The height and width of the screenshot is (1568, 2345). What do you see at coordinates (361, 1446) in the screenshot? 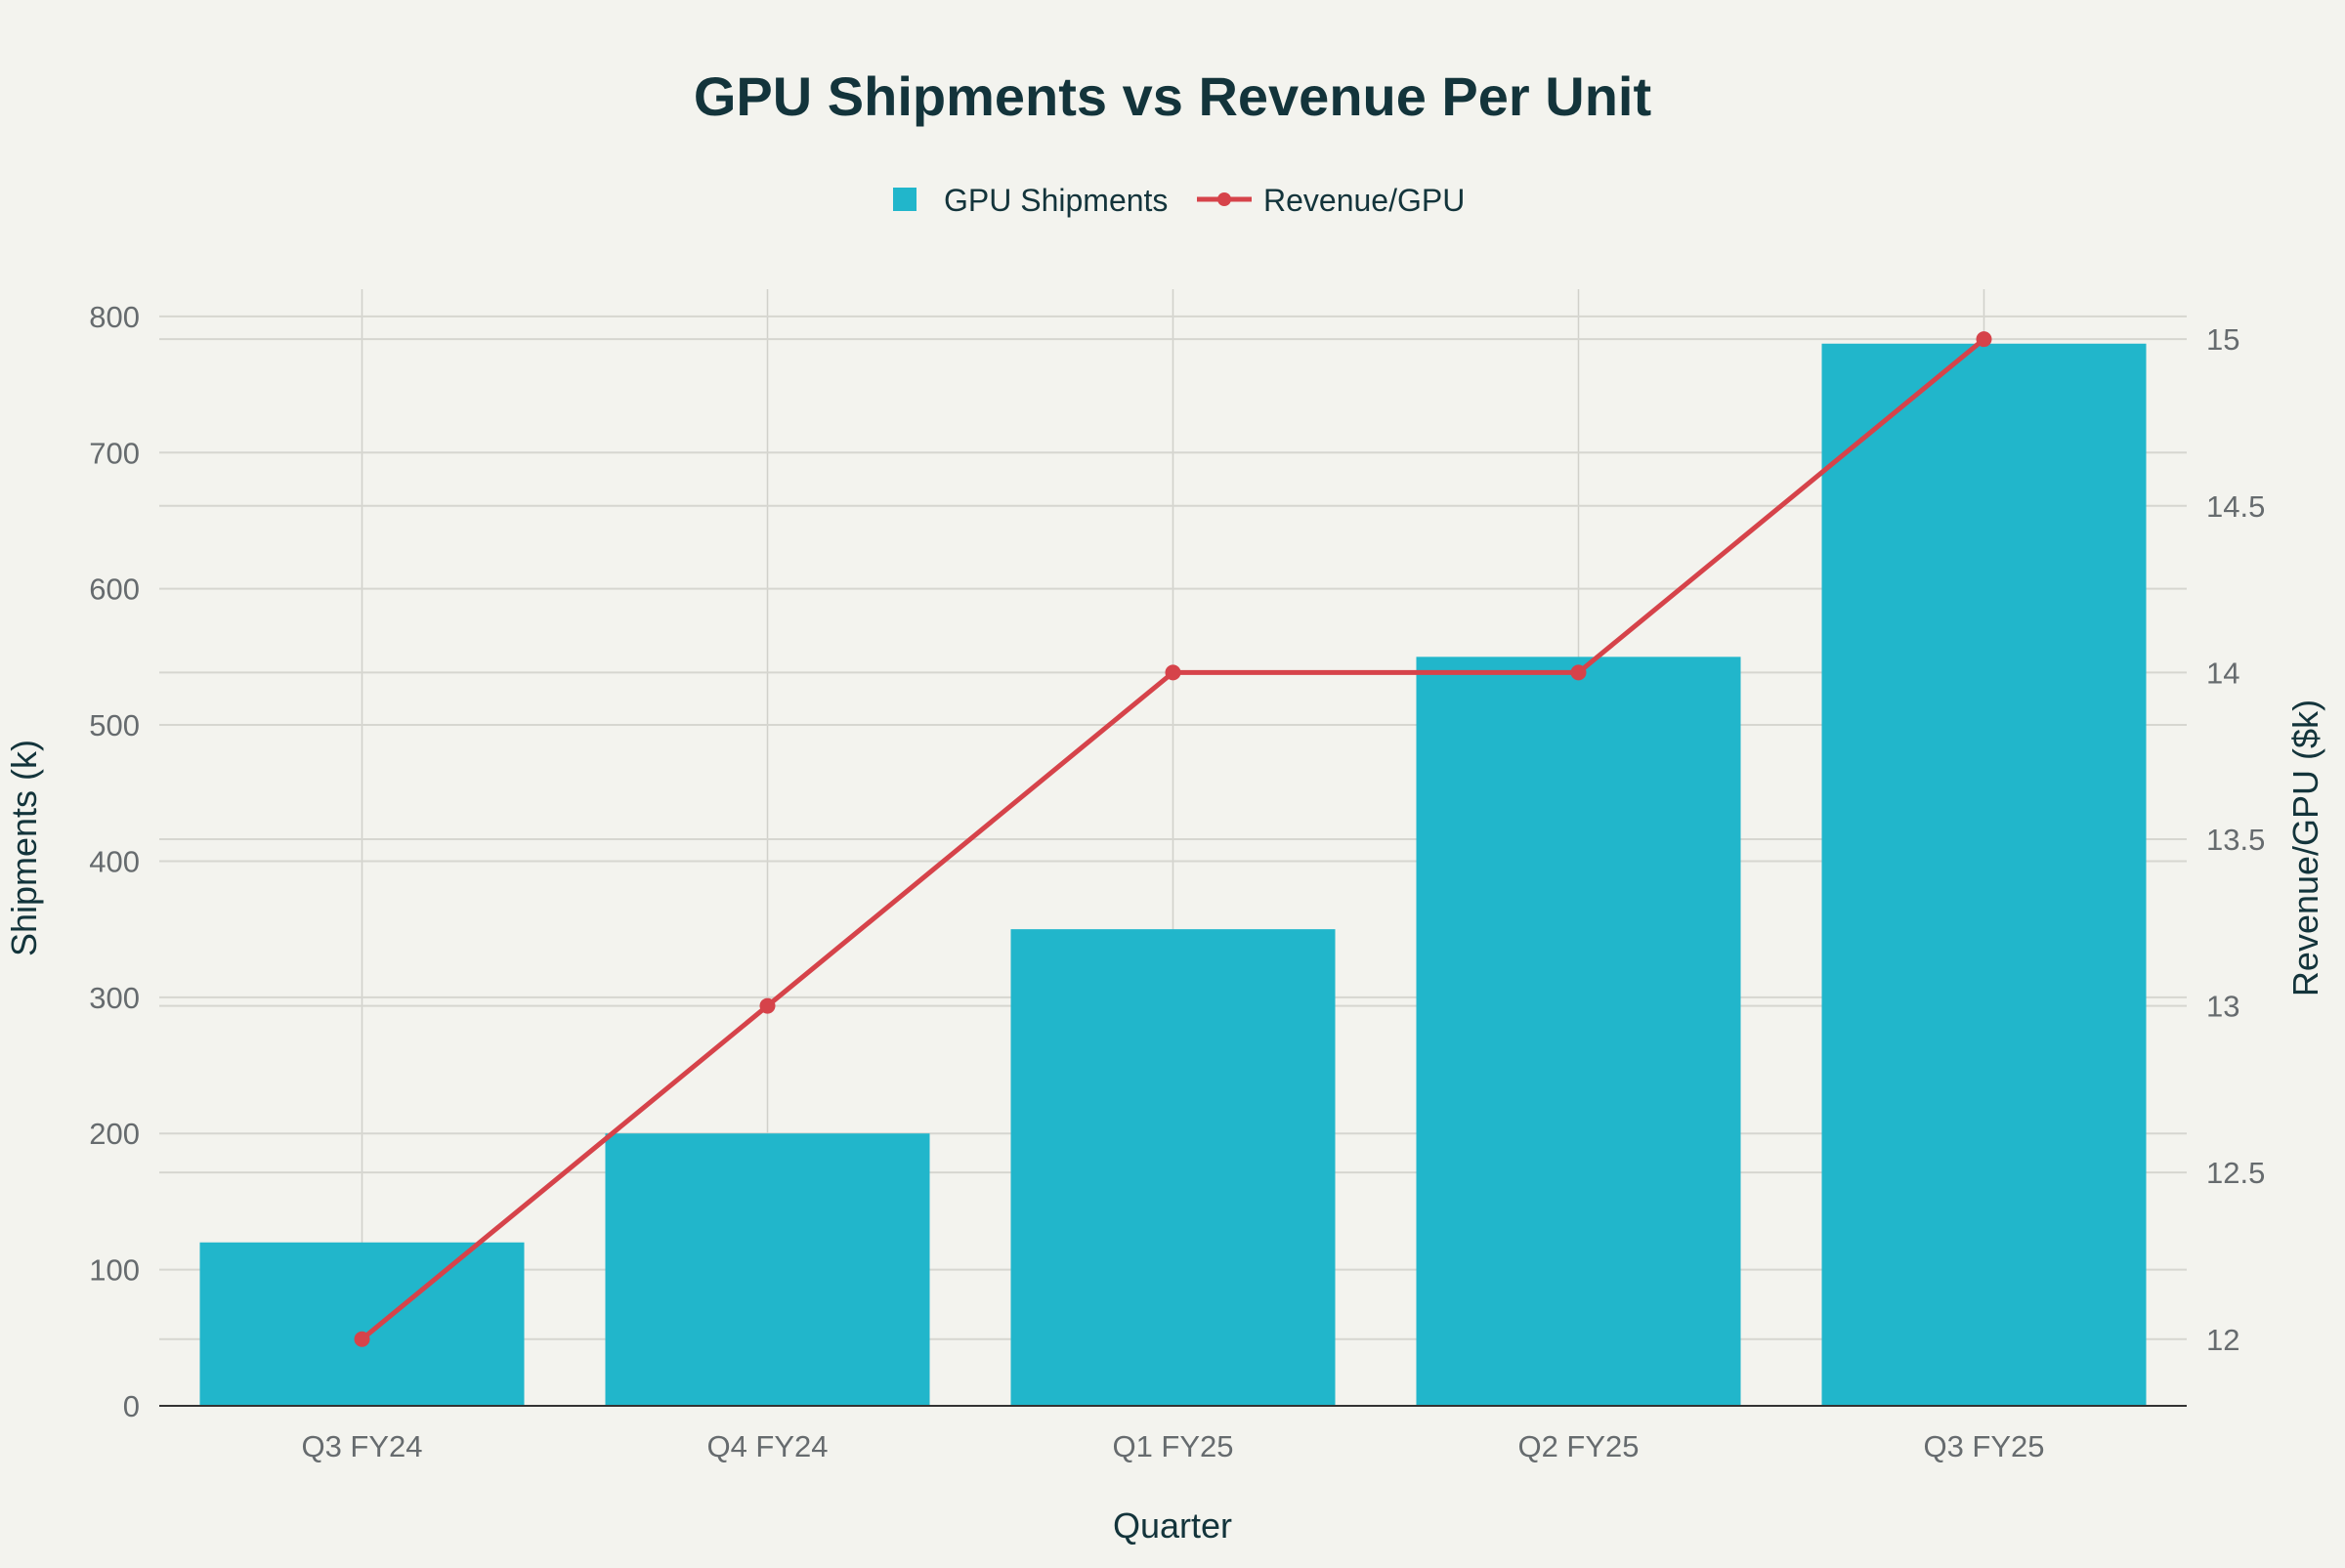
I see `x-tick-label: Q3 FY24` at bounding box center [361, 1446].